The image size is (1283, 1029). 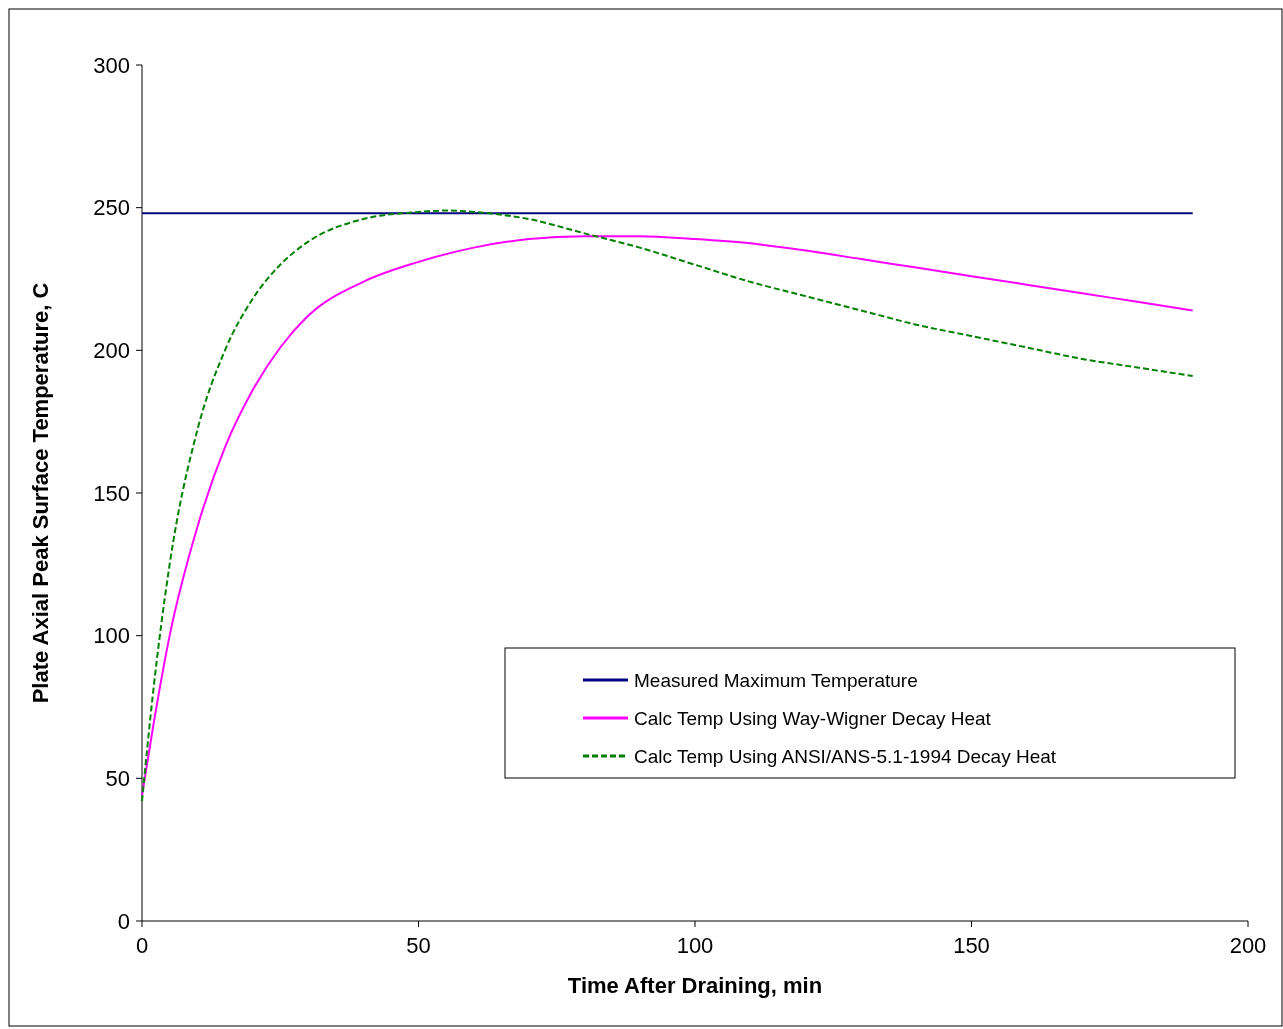 I want to click on y-tick-label: 300, so click(x=111, y=65).